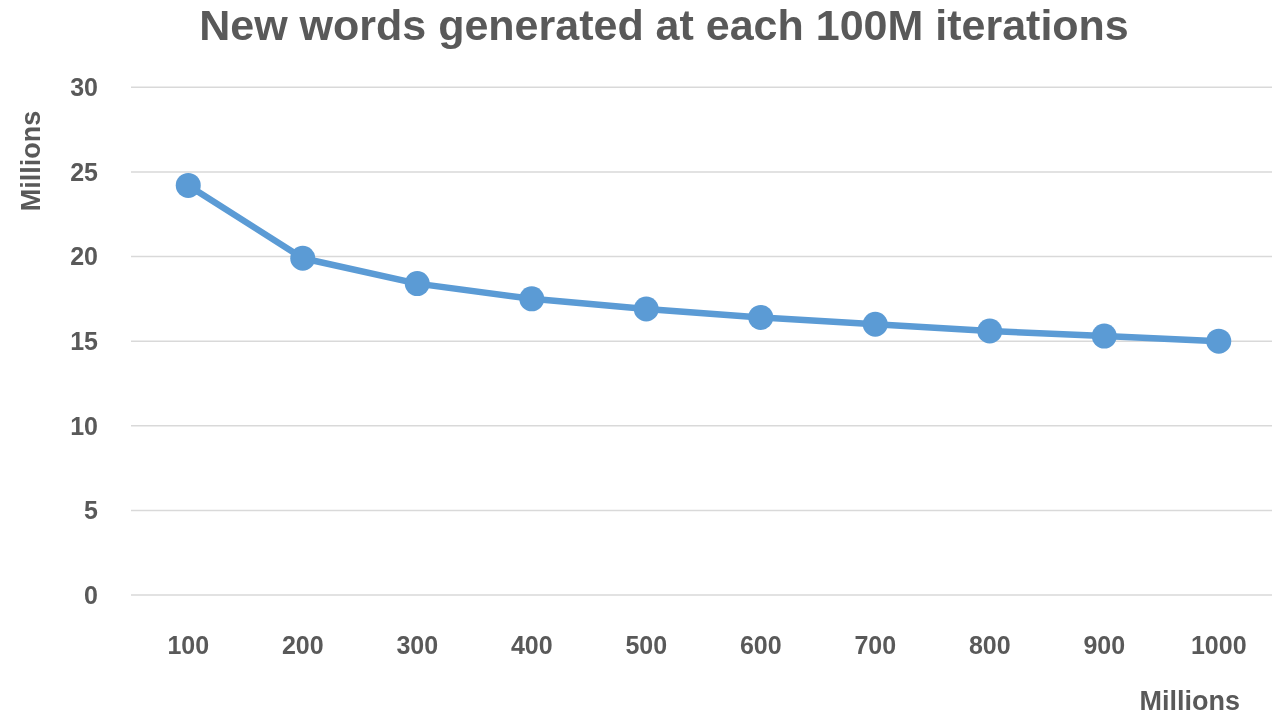 This screenshot has width=1272, height=716. What do you see at coordinates (91, 510) in the screenshot?
I see `y-tick-label: 5` at bounding box center [91, 510].